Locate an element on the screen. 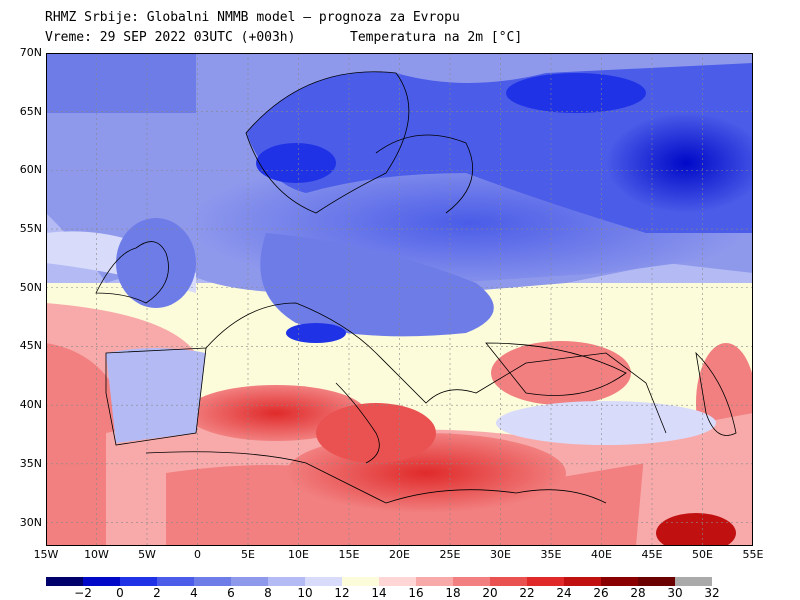 This screenshot has width=800, height=600. colorbar-label: 2 is located at coordinates (157, 593).